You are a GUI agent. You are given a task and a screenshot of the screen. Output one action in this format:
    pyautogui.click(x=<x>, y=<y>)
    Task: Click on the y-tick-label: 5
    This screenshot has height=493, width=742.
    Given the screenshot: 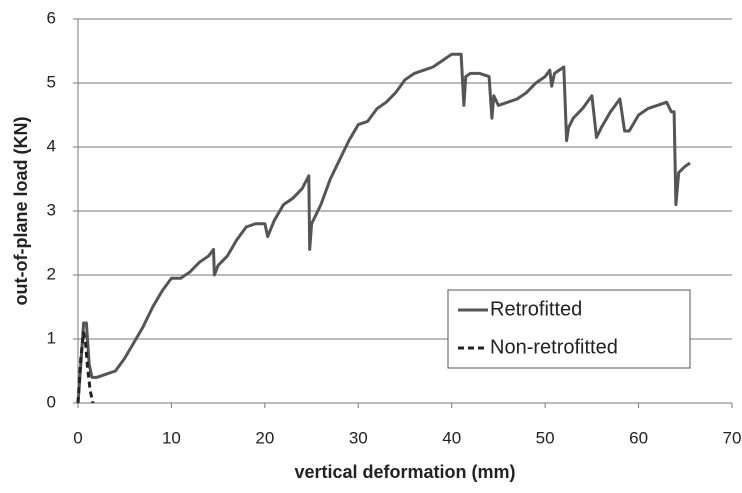 What is the action you would take?
    pyautogui.click(x=51, y=81)
    